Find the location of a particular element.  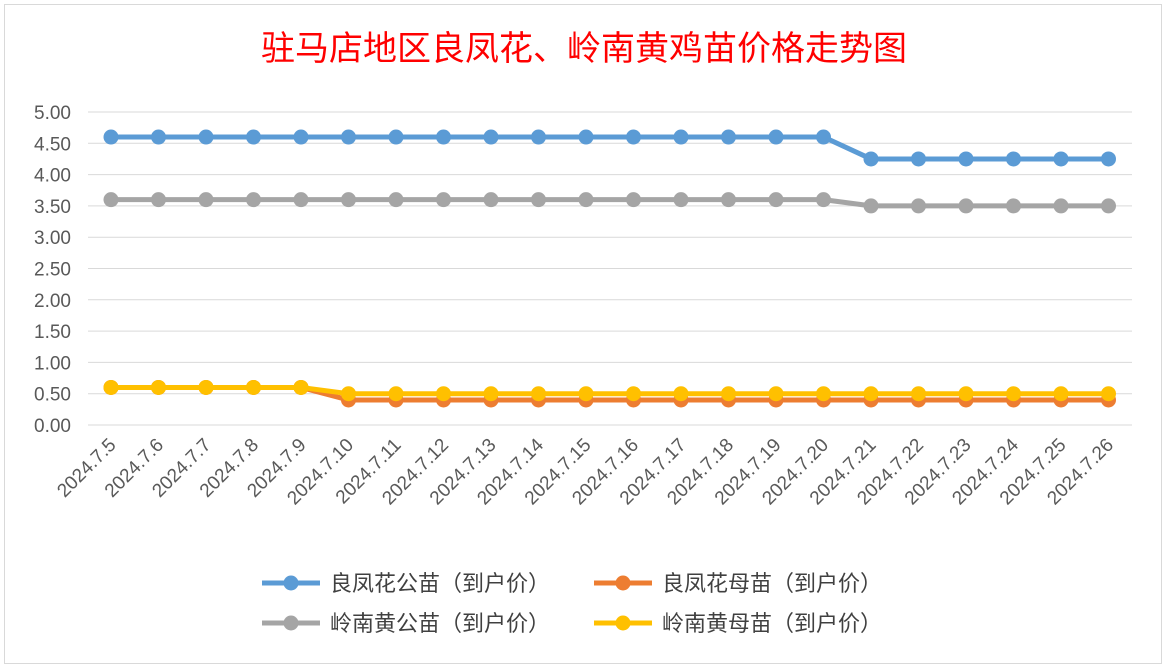

legend-item: 良凤花母苗（到户价） is located at coordinates (738, 584).